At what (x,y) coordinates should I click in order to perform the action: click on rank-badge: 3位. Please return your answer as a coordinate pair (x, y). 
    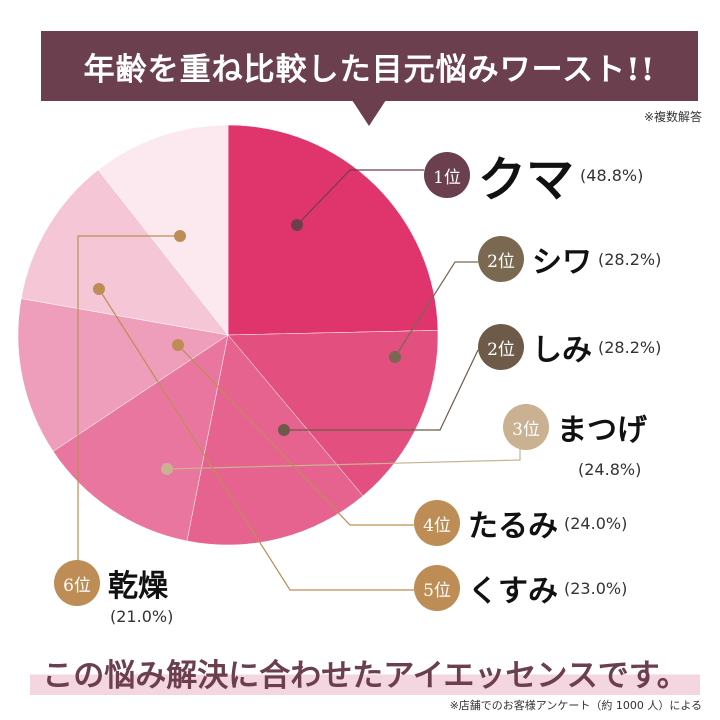
    Looking at the image, I should click on (526, 427).